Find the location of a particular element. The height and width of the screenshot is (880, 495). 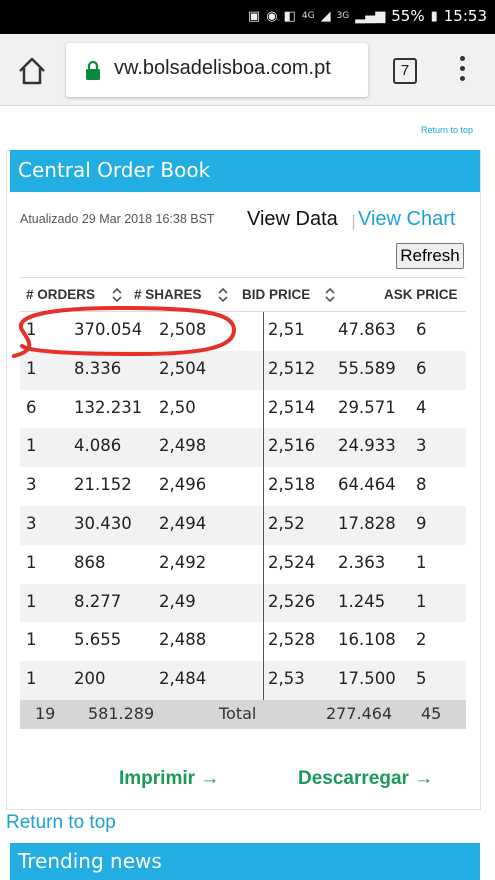

total-ask-shares: 277.464 is located at coordinates (359, 713).